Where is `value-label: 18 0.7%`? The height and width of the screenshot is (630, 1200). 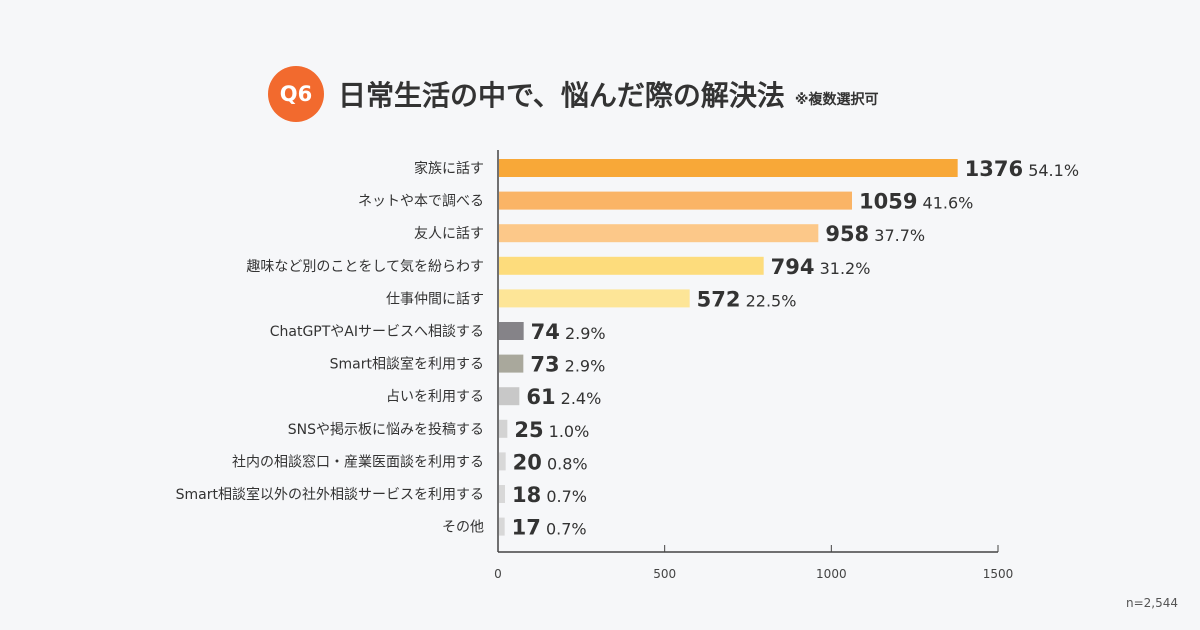 value-label: 18 0.7% is located at coordinates (549, 495).